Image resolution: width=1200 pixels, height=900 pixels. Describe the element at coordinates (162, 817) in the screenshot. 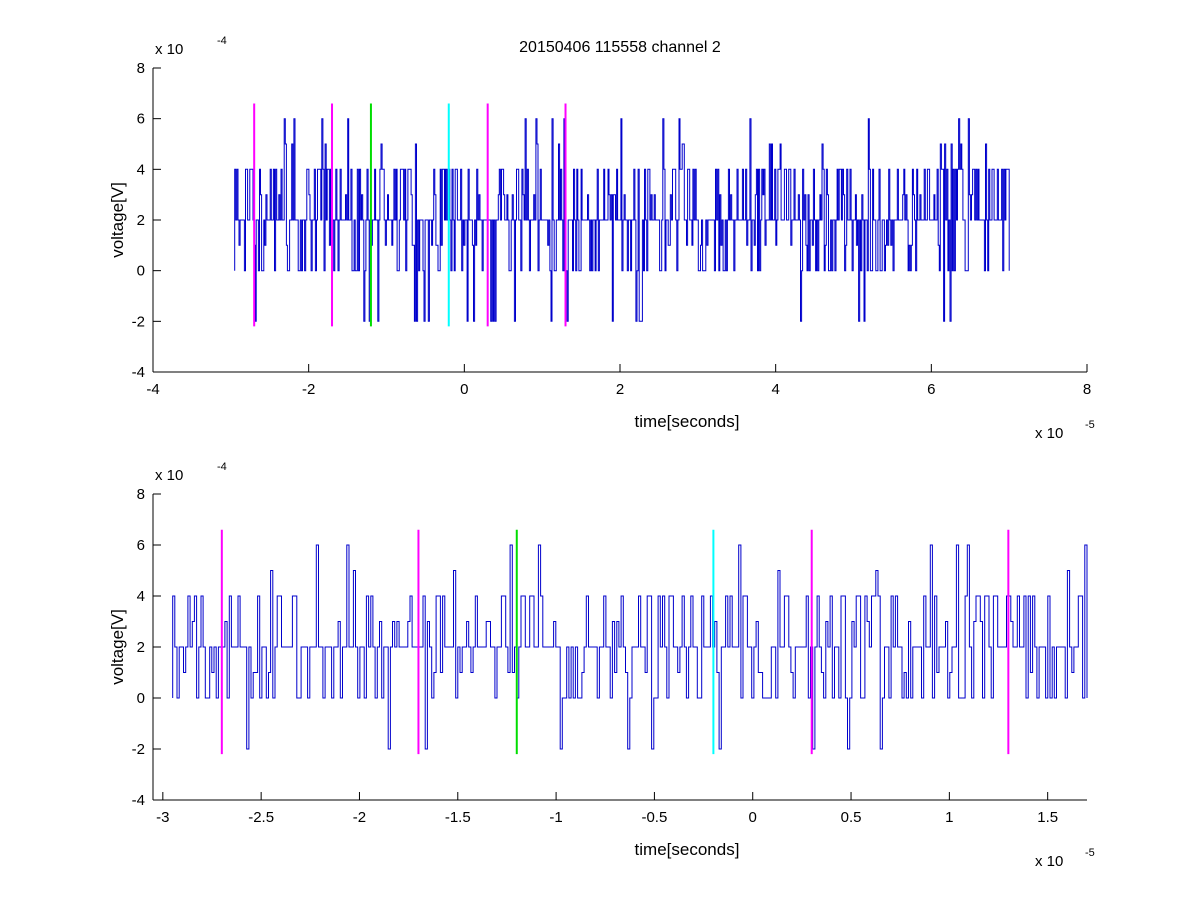

I see `x-tick-label: -3` at that location.